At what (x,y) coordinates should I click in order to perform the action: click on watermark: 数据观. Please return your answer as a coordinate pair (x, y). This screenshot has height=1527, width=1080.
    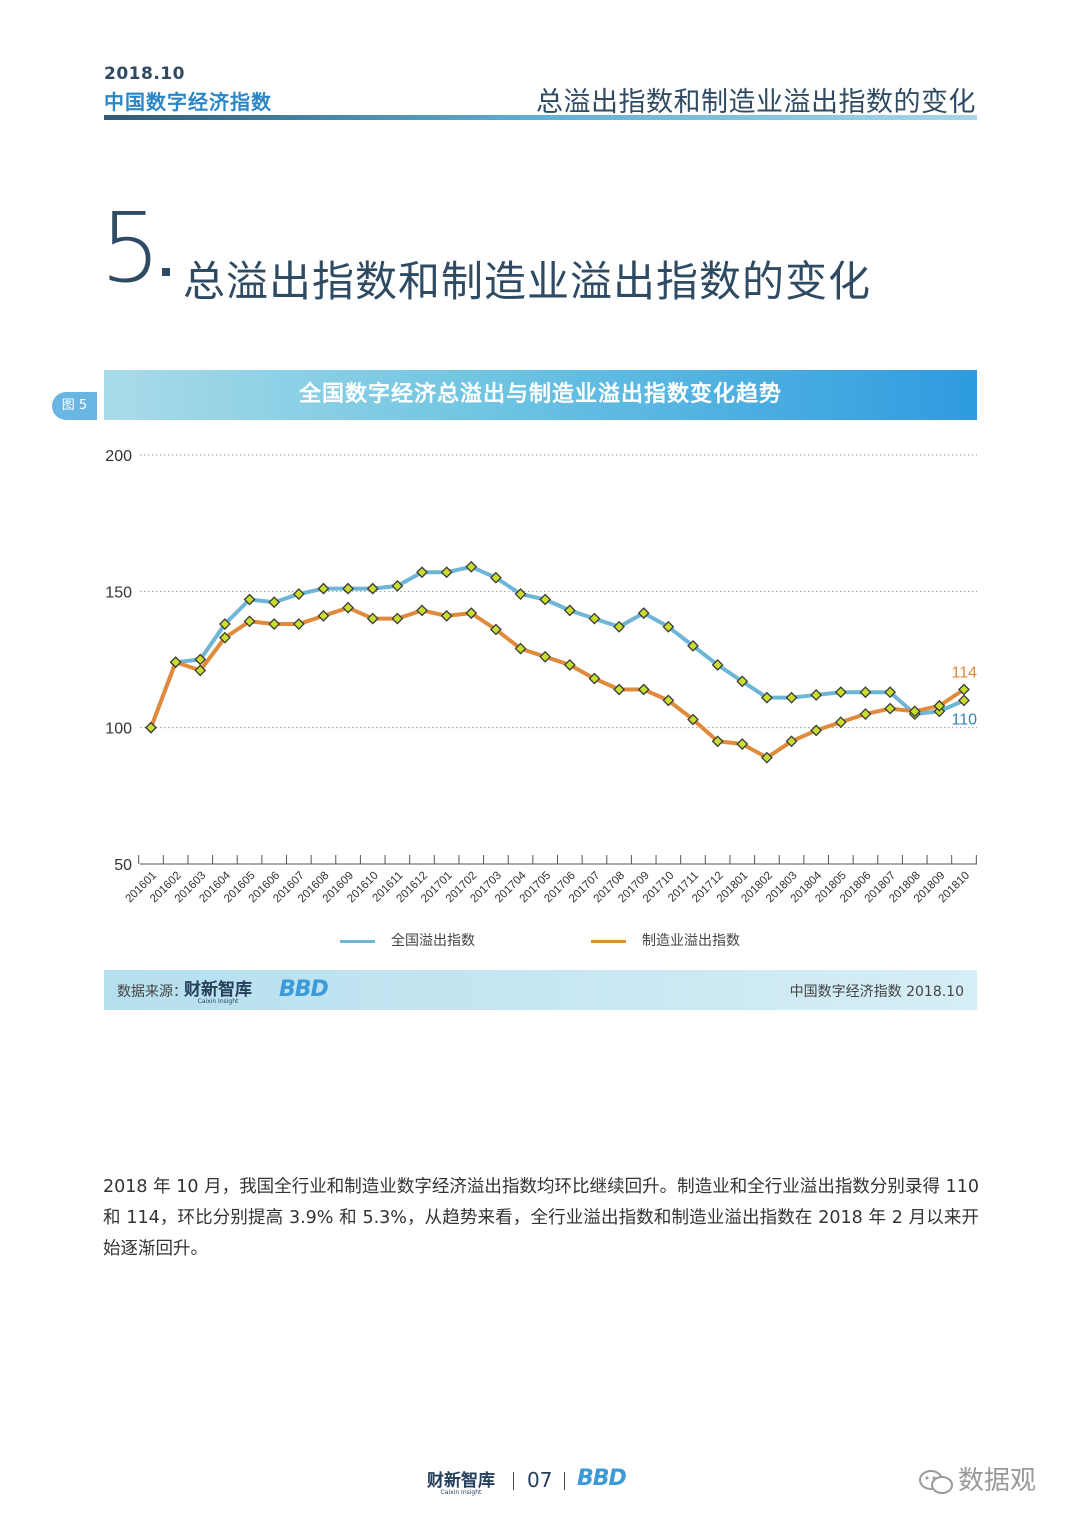
    Looking at the image, I should click on (977, 1478).